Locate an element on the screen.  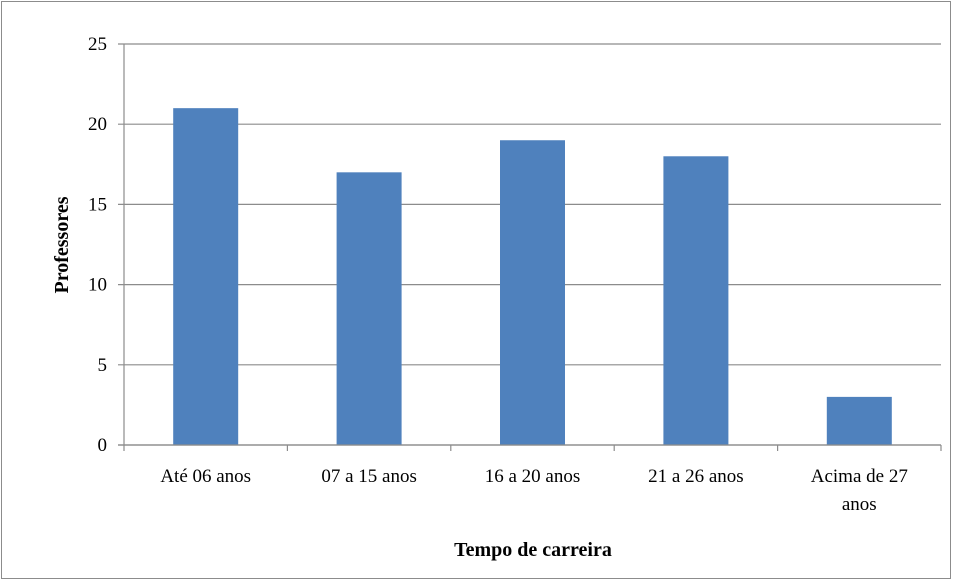
x-tick-label: 07 a 15 anos is located at coordinates (369, 476).